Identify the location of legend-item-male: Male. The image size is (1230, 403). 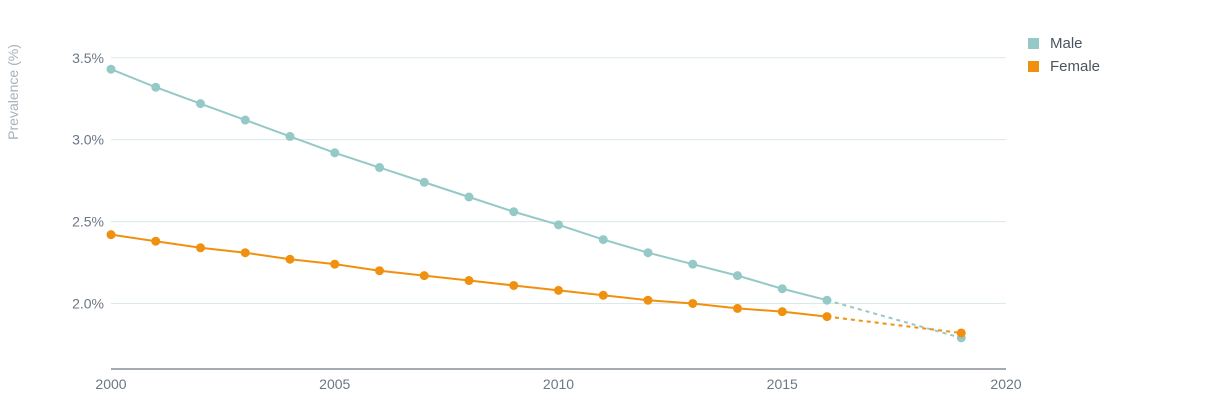
(1064, 43).